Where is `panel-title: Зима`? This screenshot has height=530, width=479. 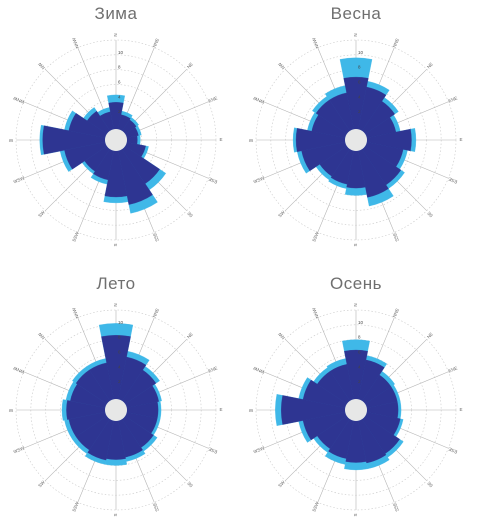 panel-title: Зима is located at coordinates (116, 13).